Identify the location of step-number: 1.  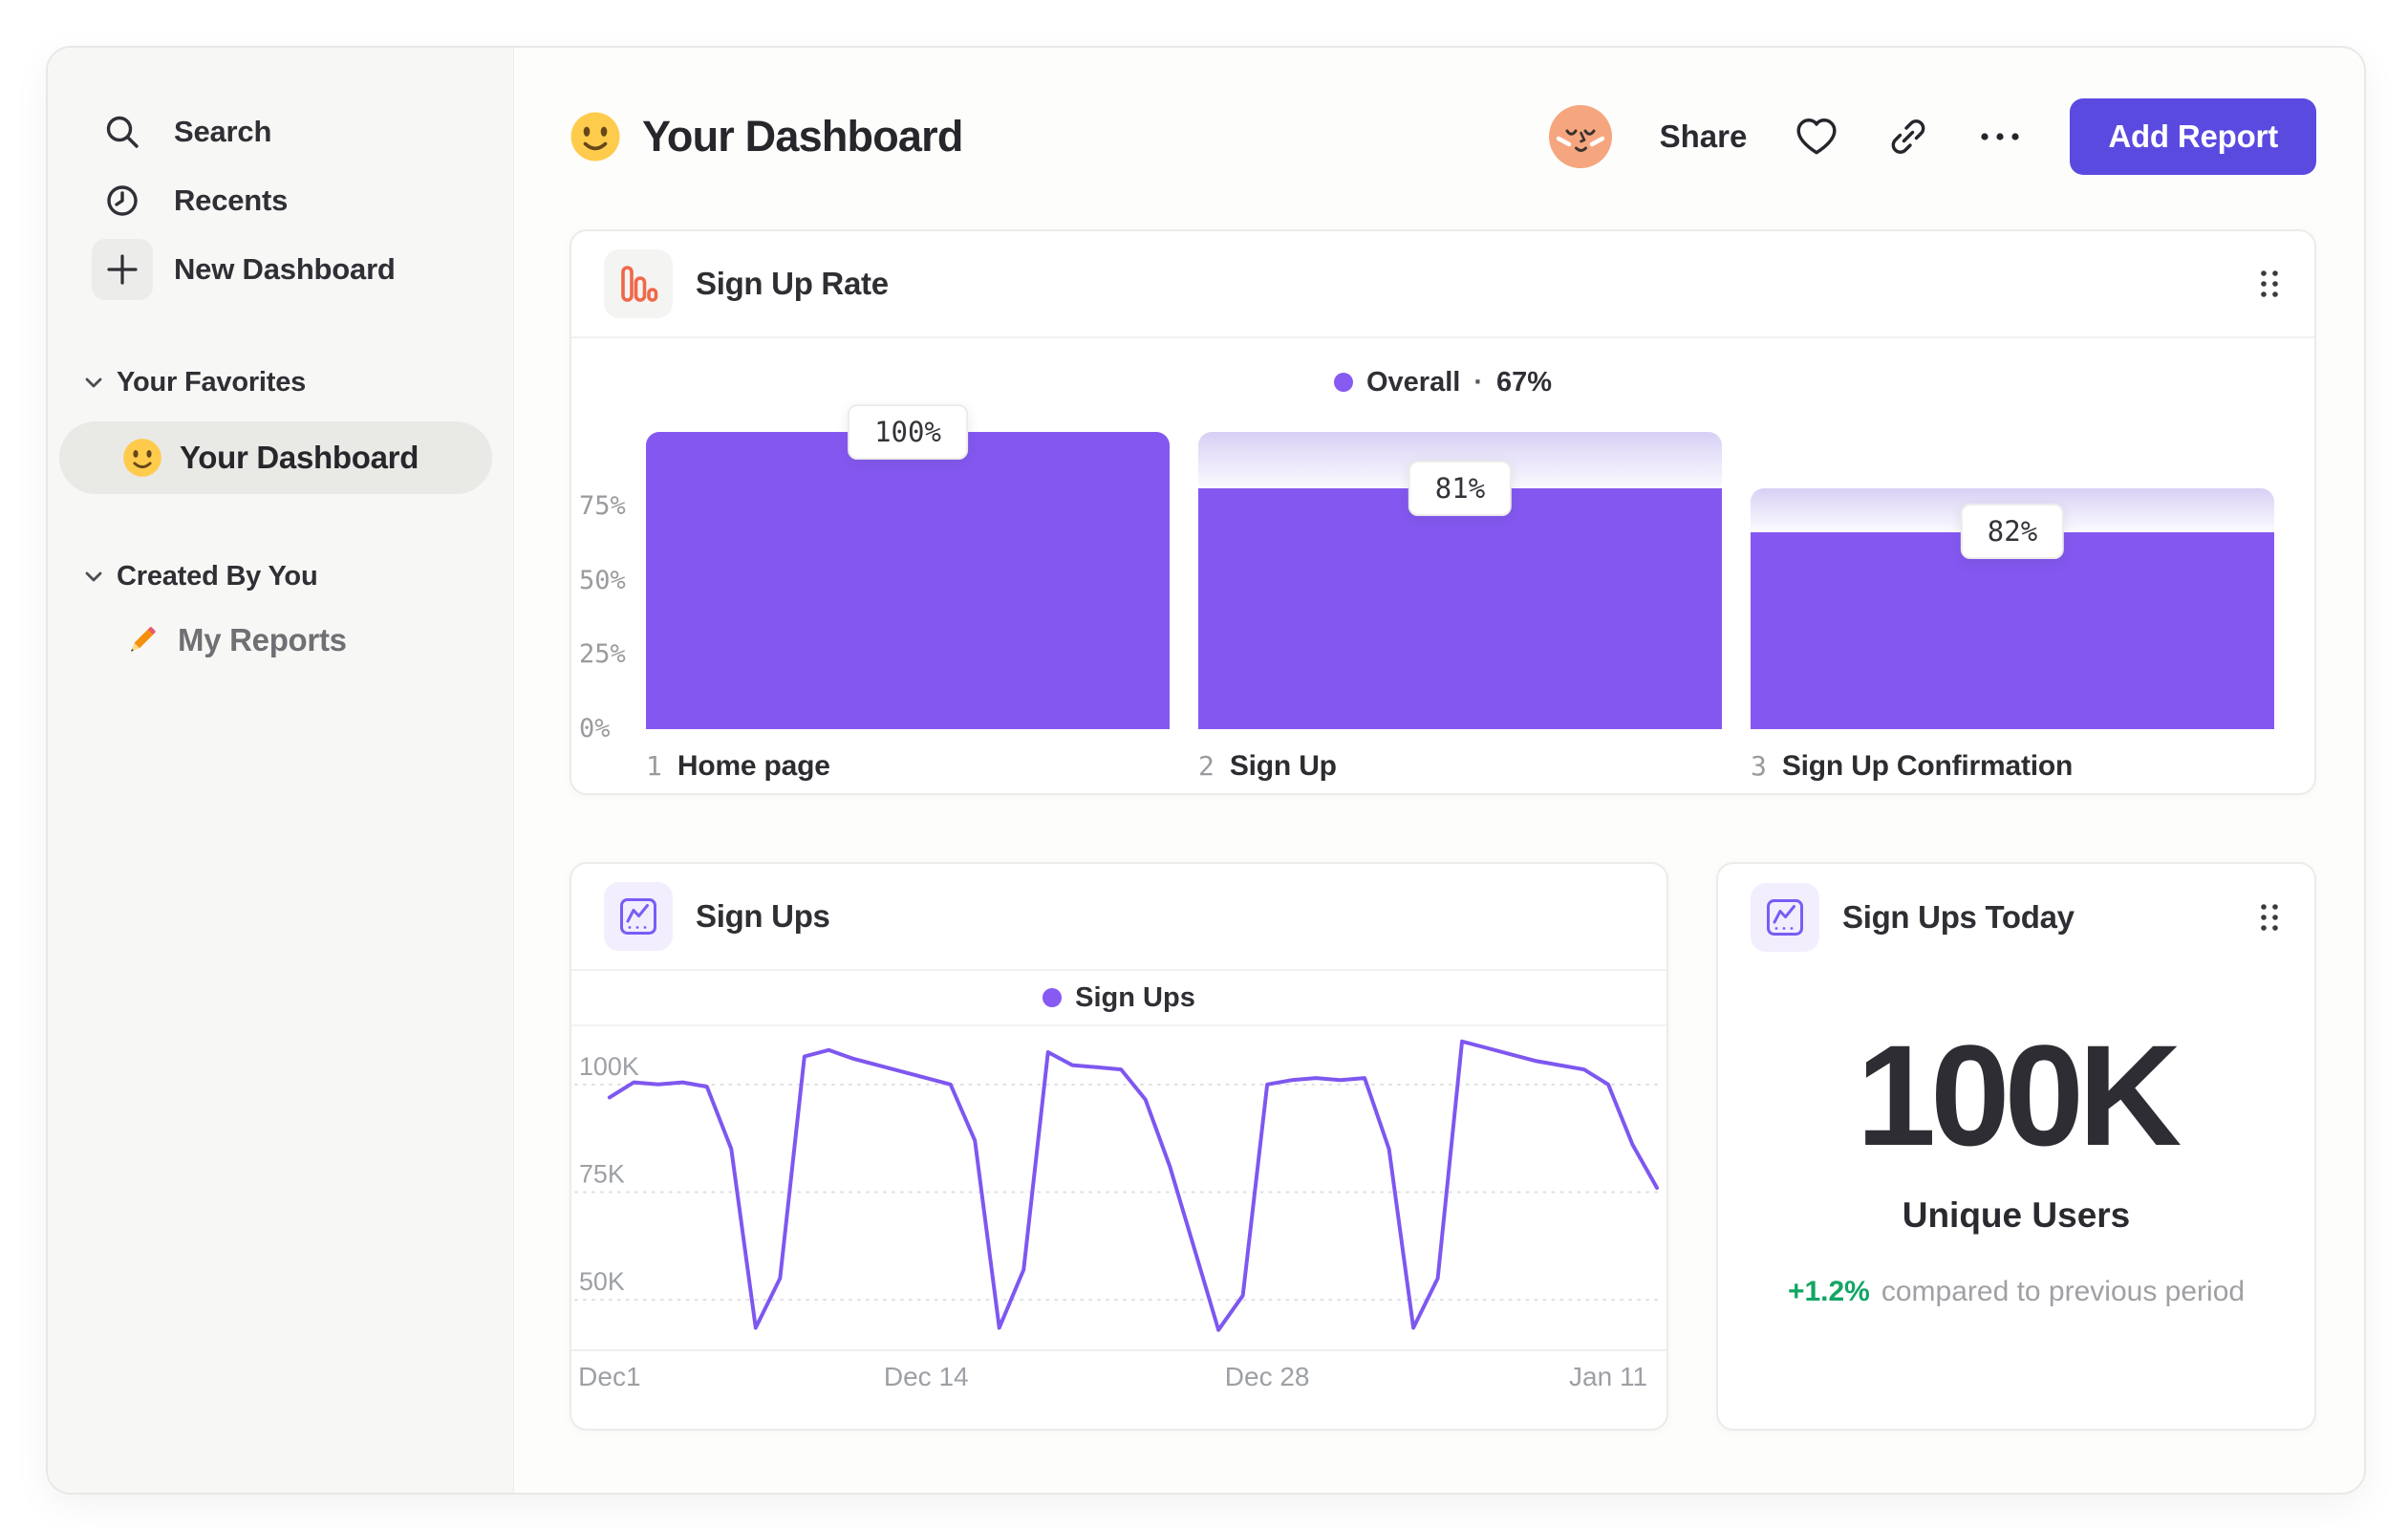
(654, 766).